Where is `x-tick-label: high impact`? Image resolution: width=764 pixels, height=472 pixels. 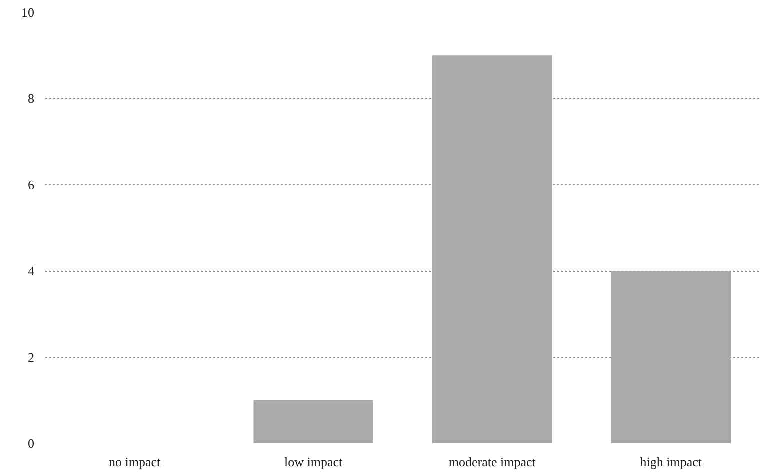 x-tick-label: high impact is located at coordinates (671, 462).